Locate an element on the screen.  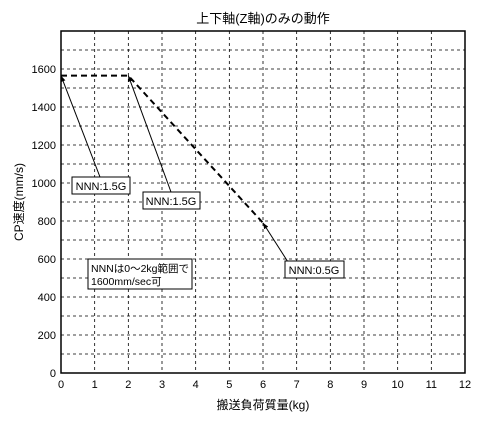
y-tick-label: 800 is located at coordinates (47, 222).